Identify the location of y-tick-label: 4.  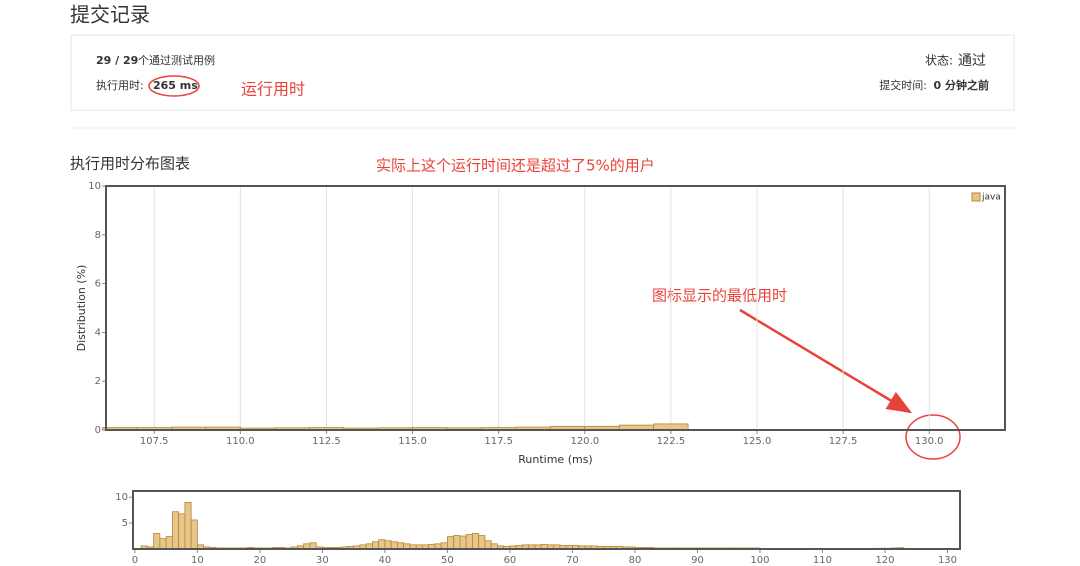
(98, 332).